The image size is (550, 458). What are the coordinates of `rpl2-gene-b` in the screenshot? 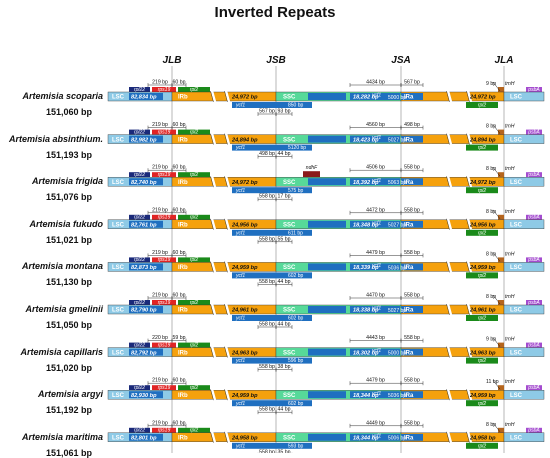 It's located at (194, 89).